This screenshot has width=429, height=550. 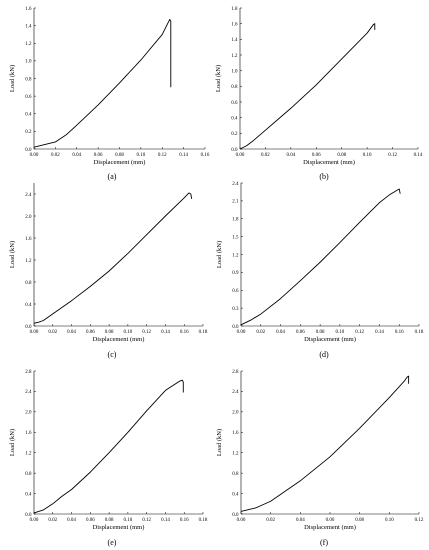 I want to click on panel-label: (f), so click(x=324, y=542).